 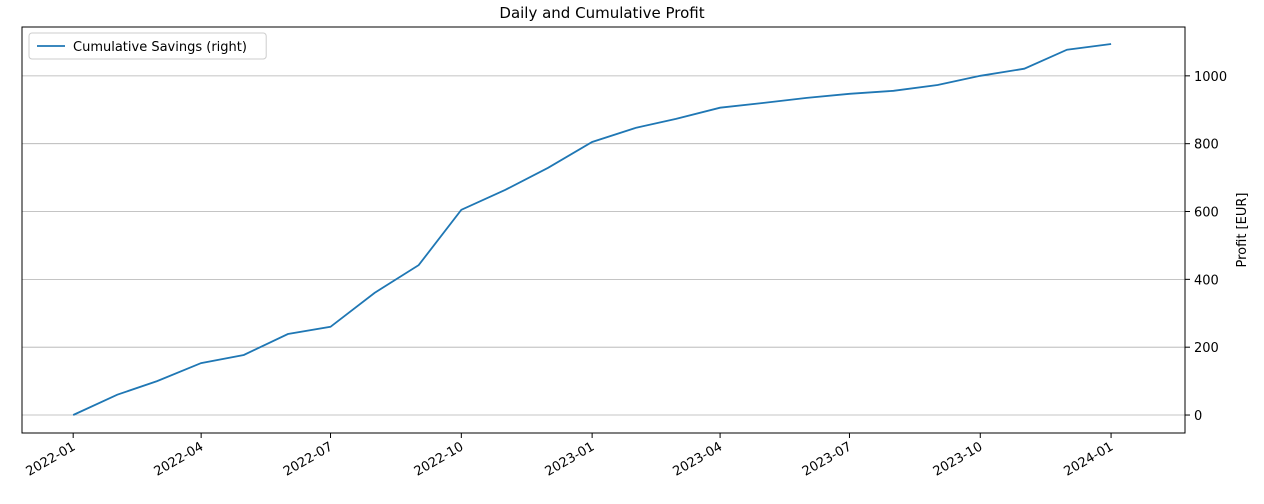 What do you see at coordinates (1206, 213) in the screenshot?
I see `y-tick-label: 600` at bounding box center [1206, 213].